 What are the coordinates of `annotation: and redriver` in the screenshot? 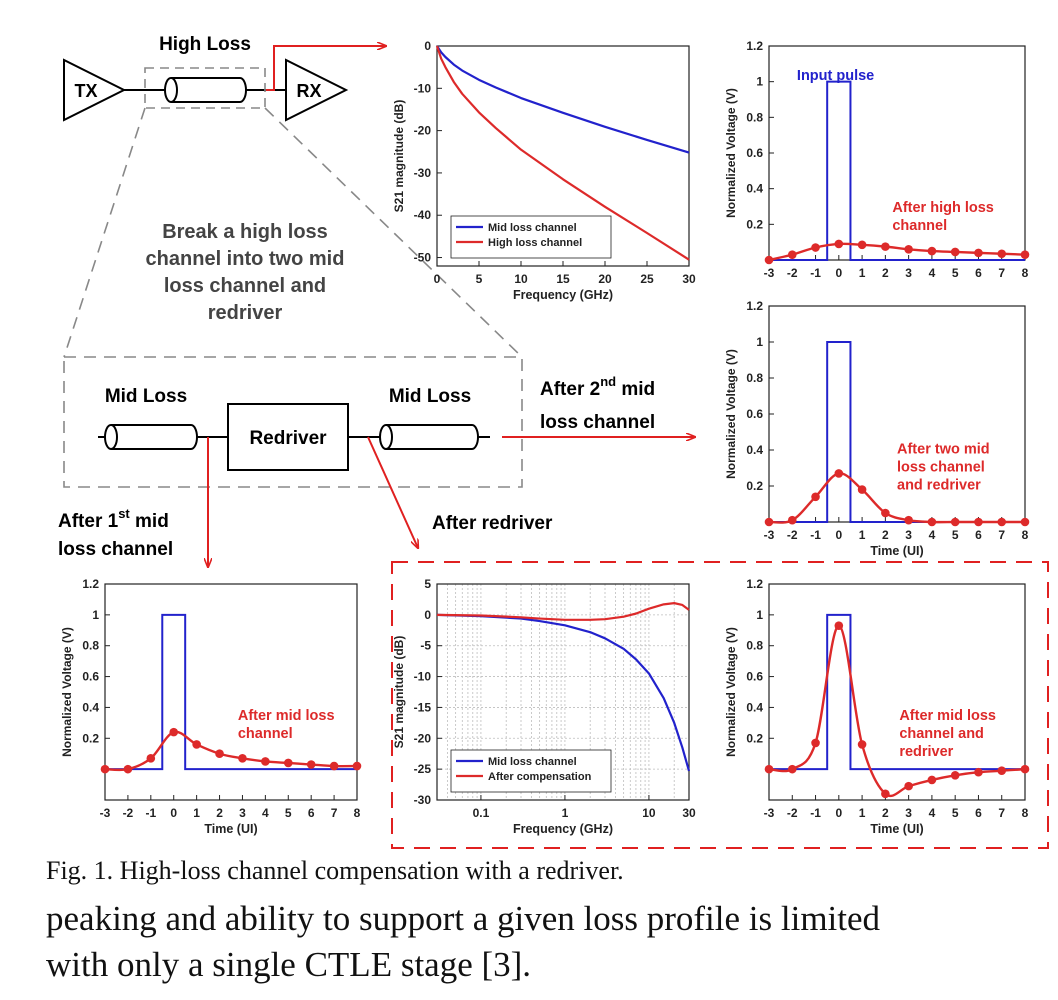 It's located at (939, 486).